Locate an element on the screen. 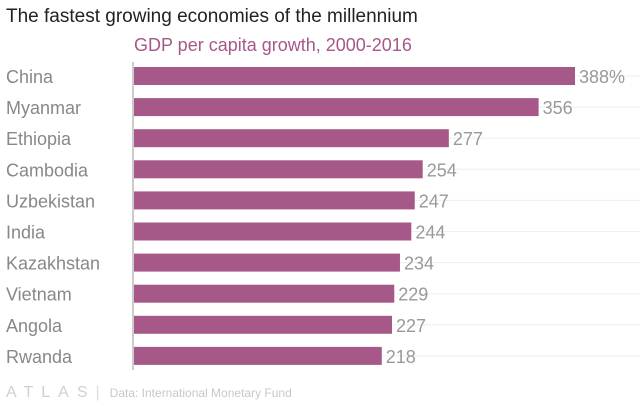 Image resolution: width=640 pixels, height=405 pixels. data-label: 388% is located at coordinates (602, 77).